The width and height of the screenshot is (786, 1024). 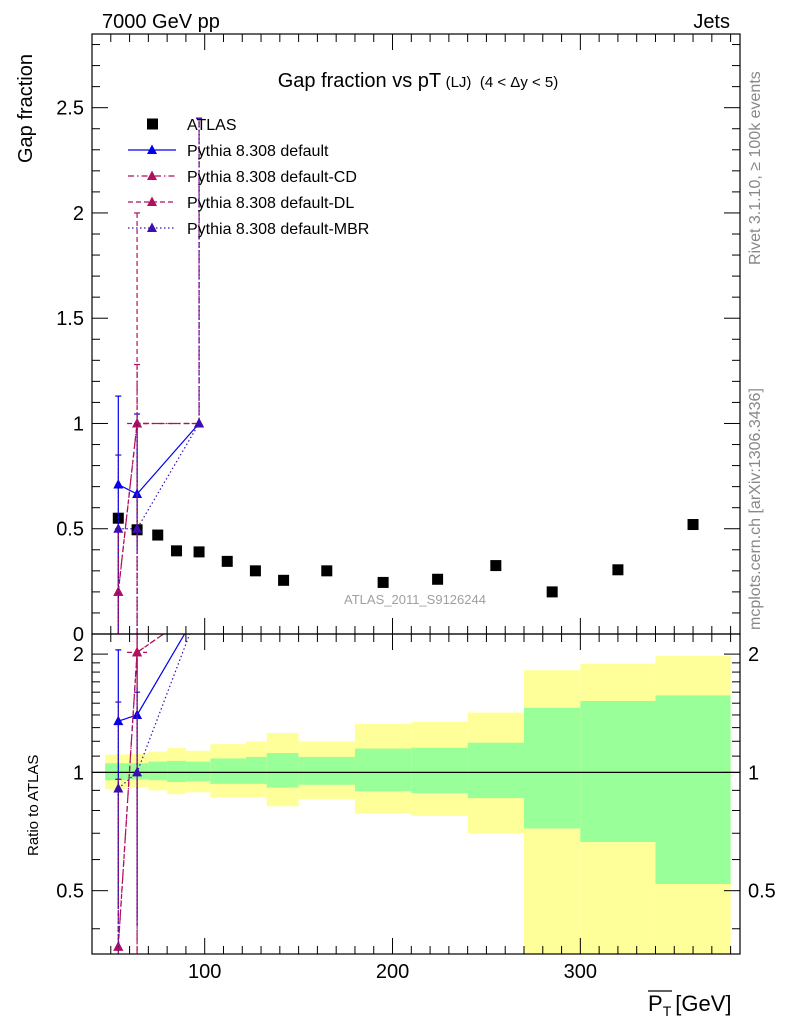 What do you see at coordinates (258, 151) in the screenshot?
I see `legend-label-1: Pythia 8.308 default` at bounding box center [258, 151].